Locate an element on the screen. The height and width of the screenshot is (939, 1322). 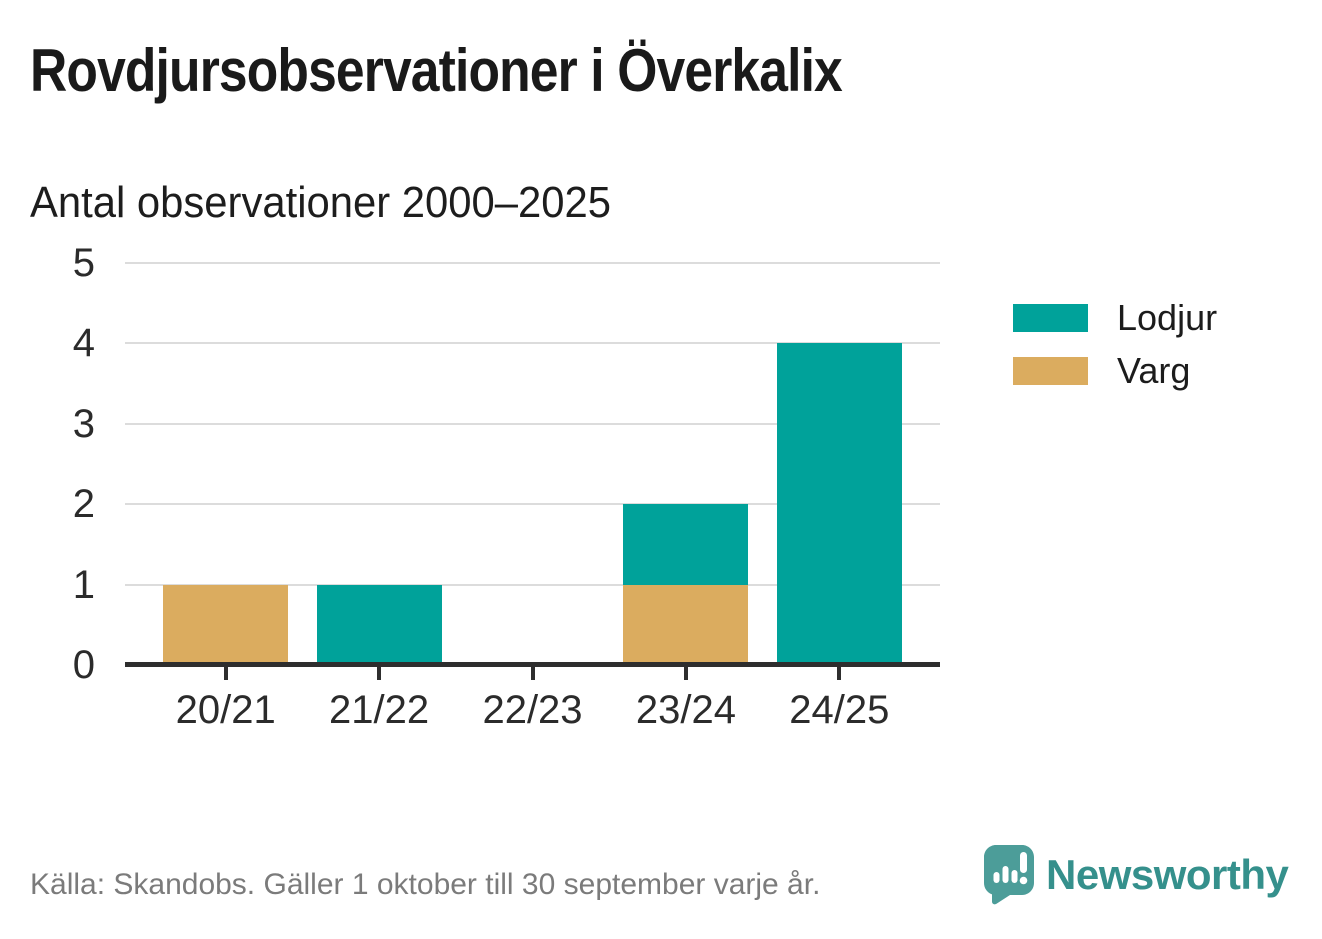
y-axis-label: 5 is located at coordinates (83, 263).